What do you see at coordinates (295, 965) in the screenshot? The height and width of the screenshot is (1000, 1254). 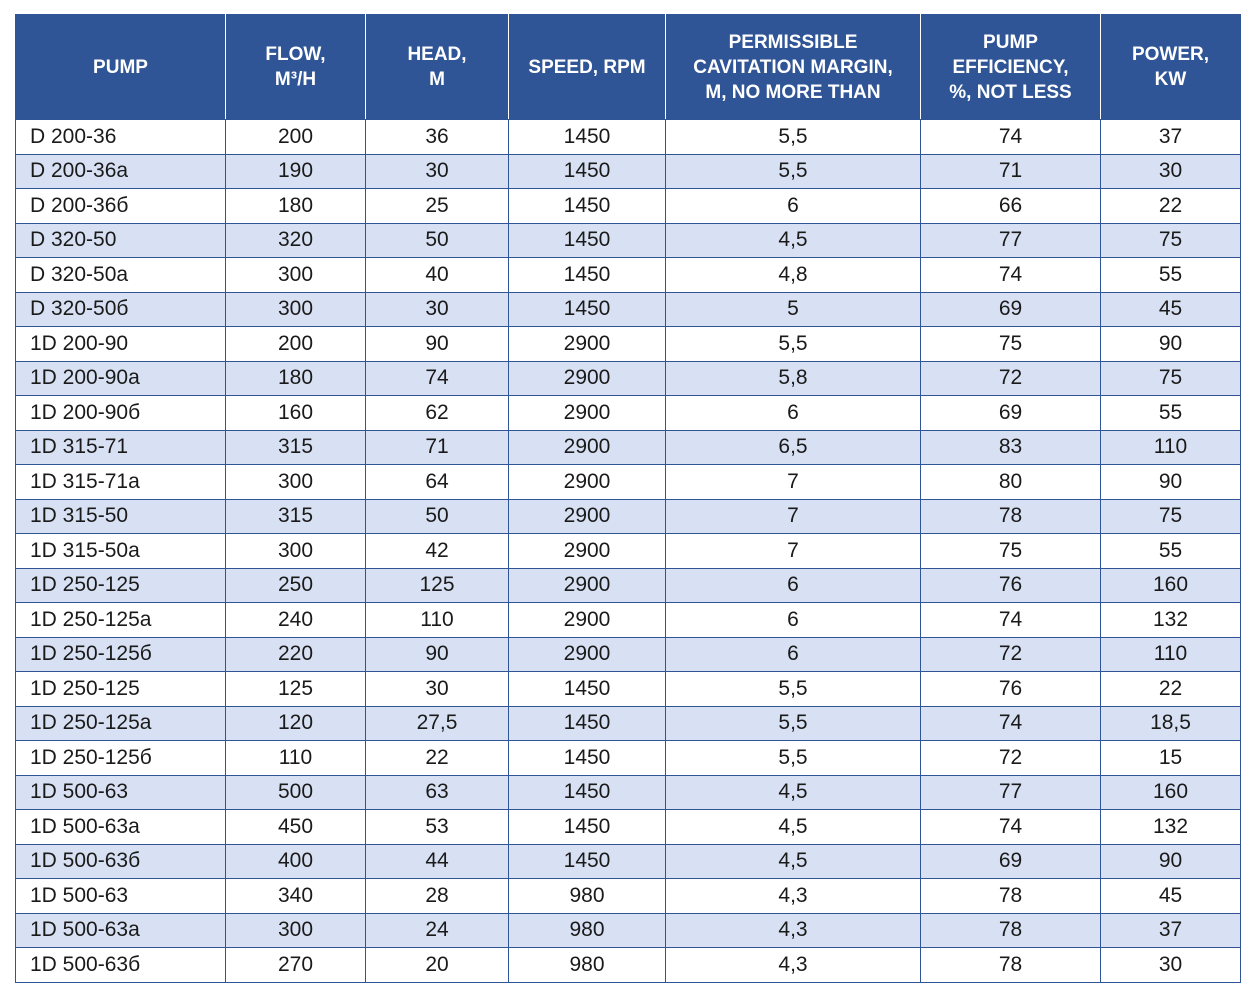 I see `value-cell: 270` at bounding box center [295, 965].